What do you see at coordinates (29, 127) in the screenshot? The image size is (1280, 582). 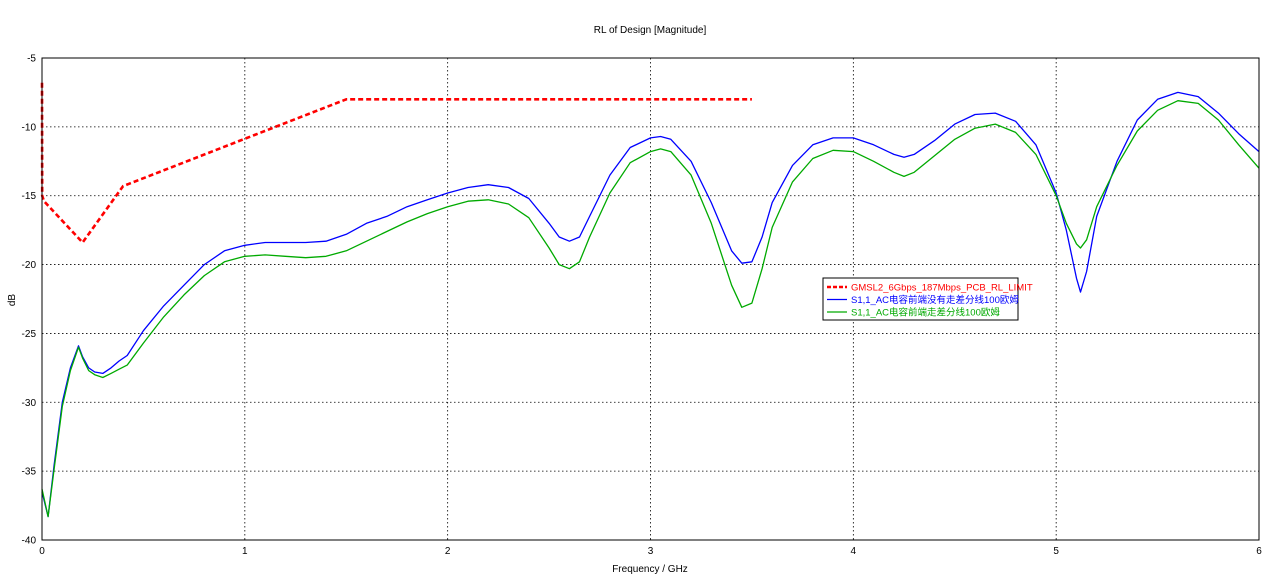 I see `y-tick-label: -10` at bounding box center [29, 127].